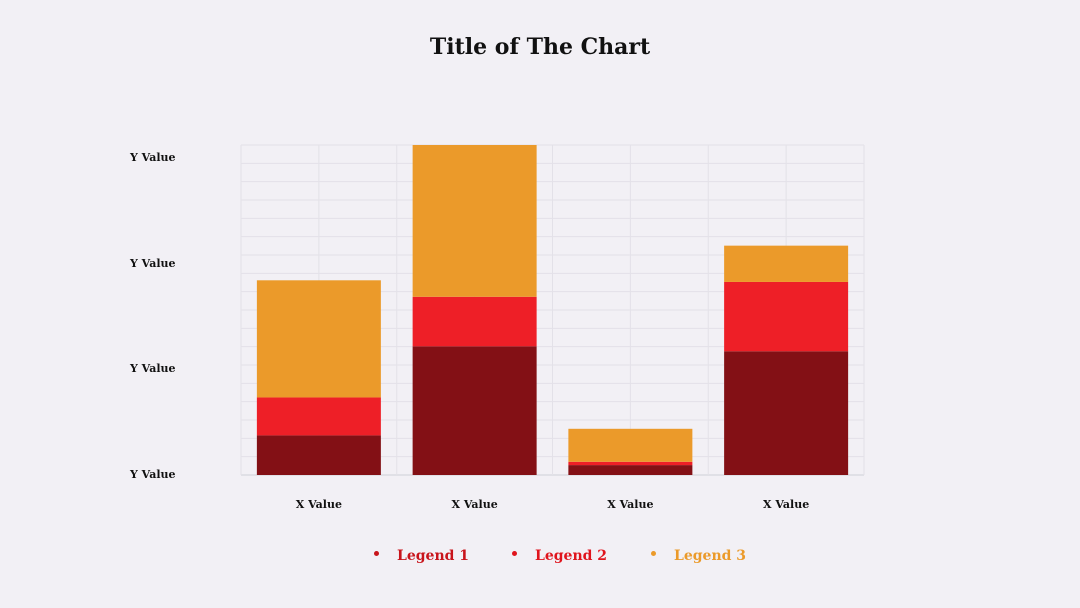  I want to click on legend-item-1: Legend 1, so click(421, 556).